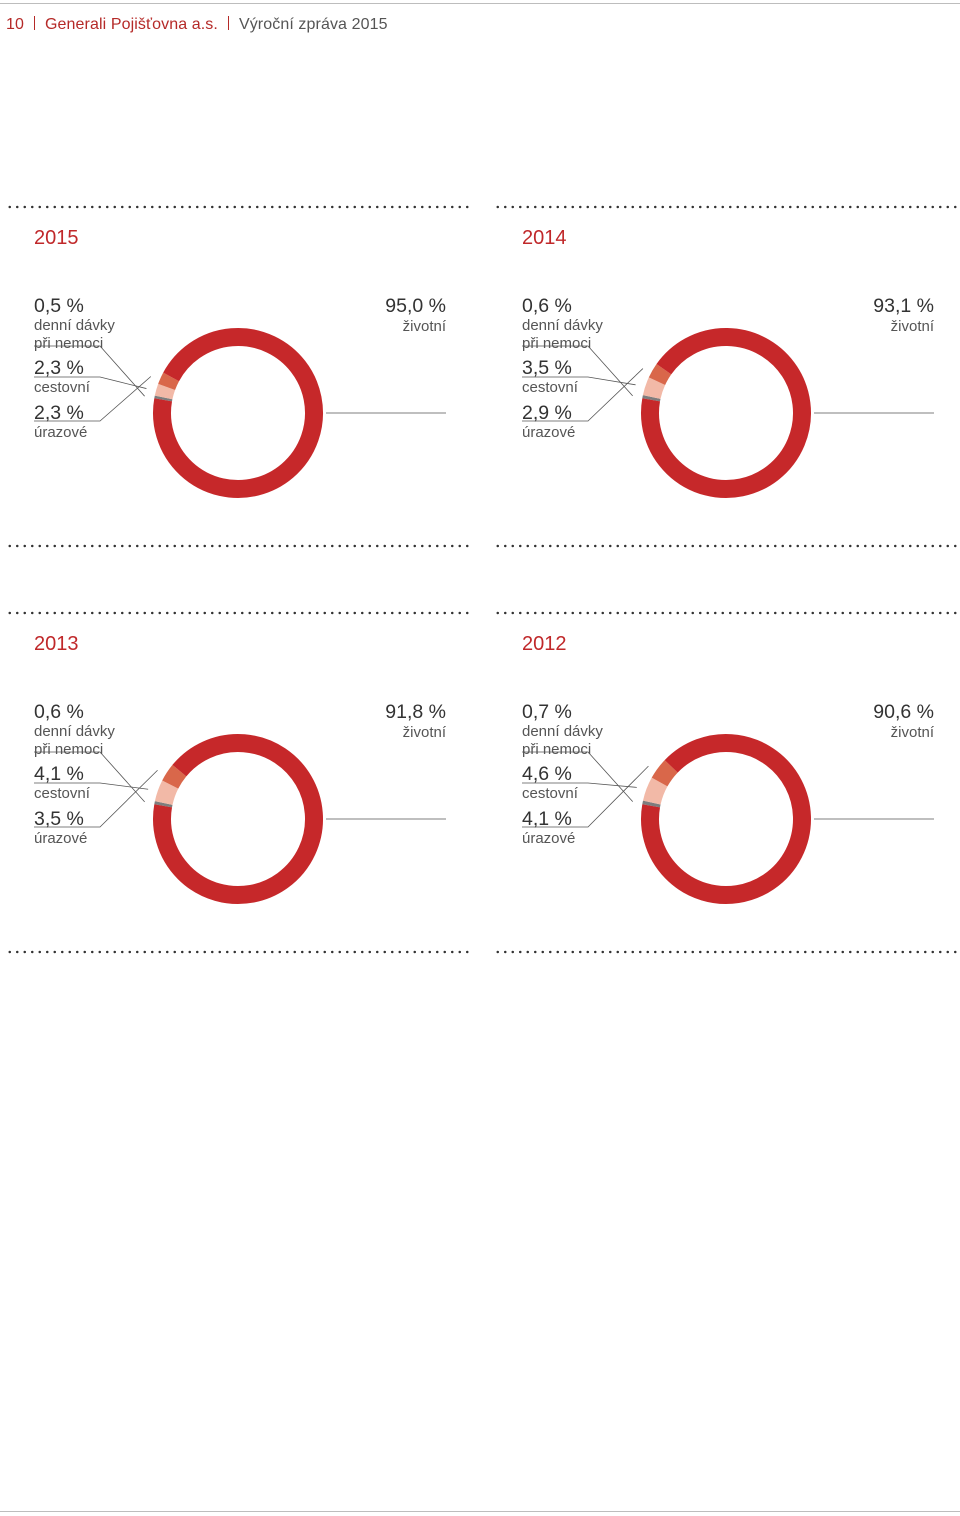  I want to click on value-label: 91,8 %, so click(415, 712).